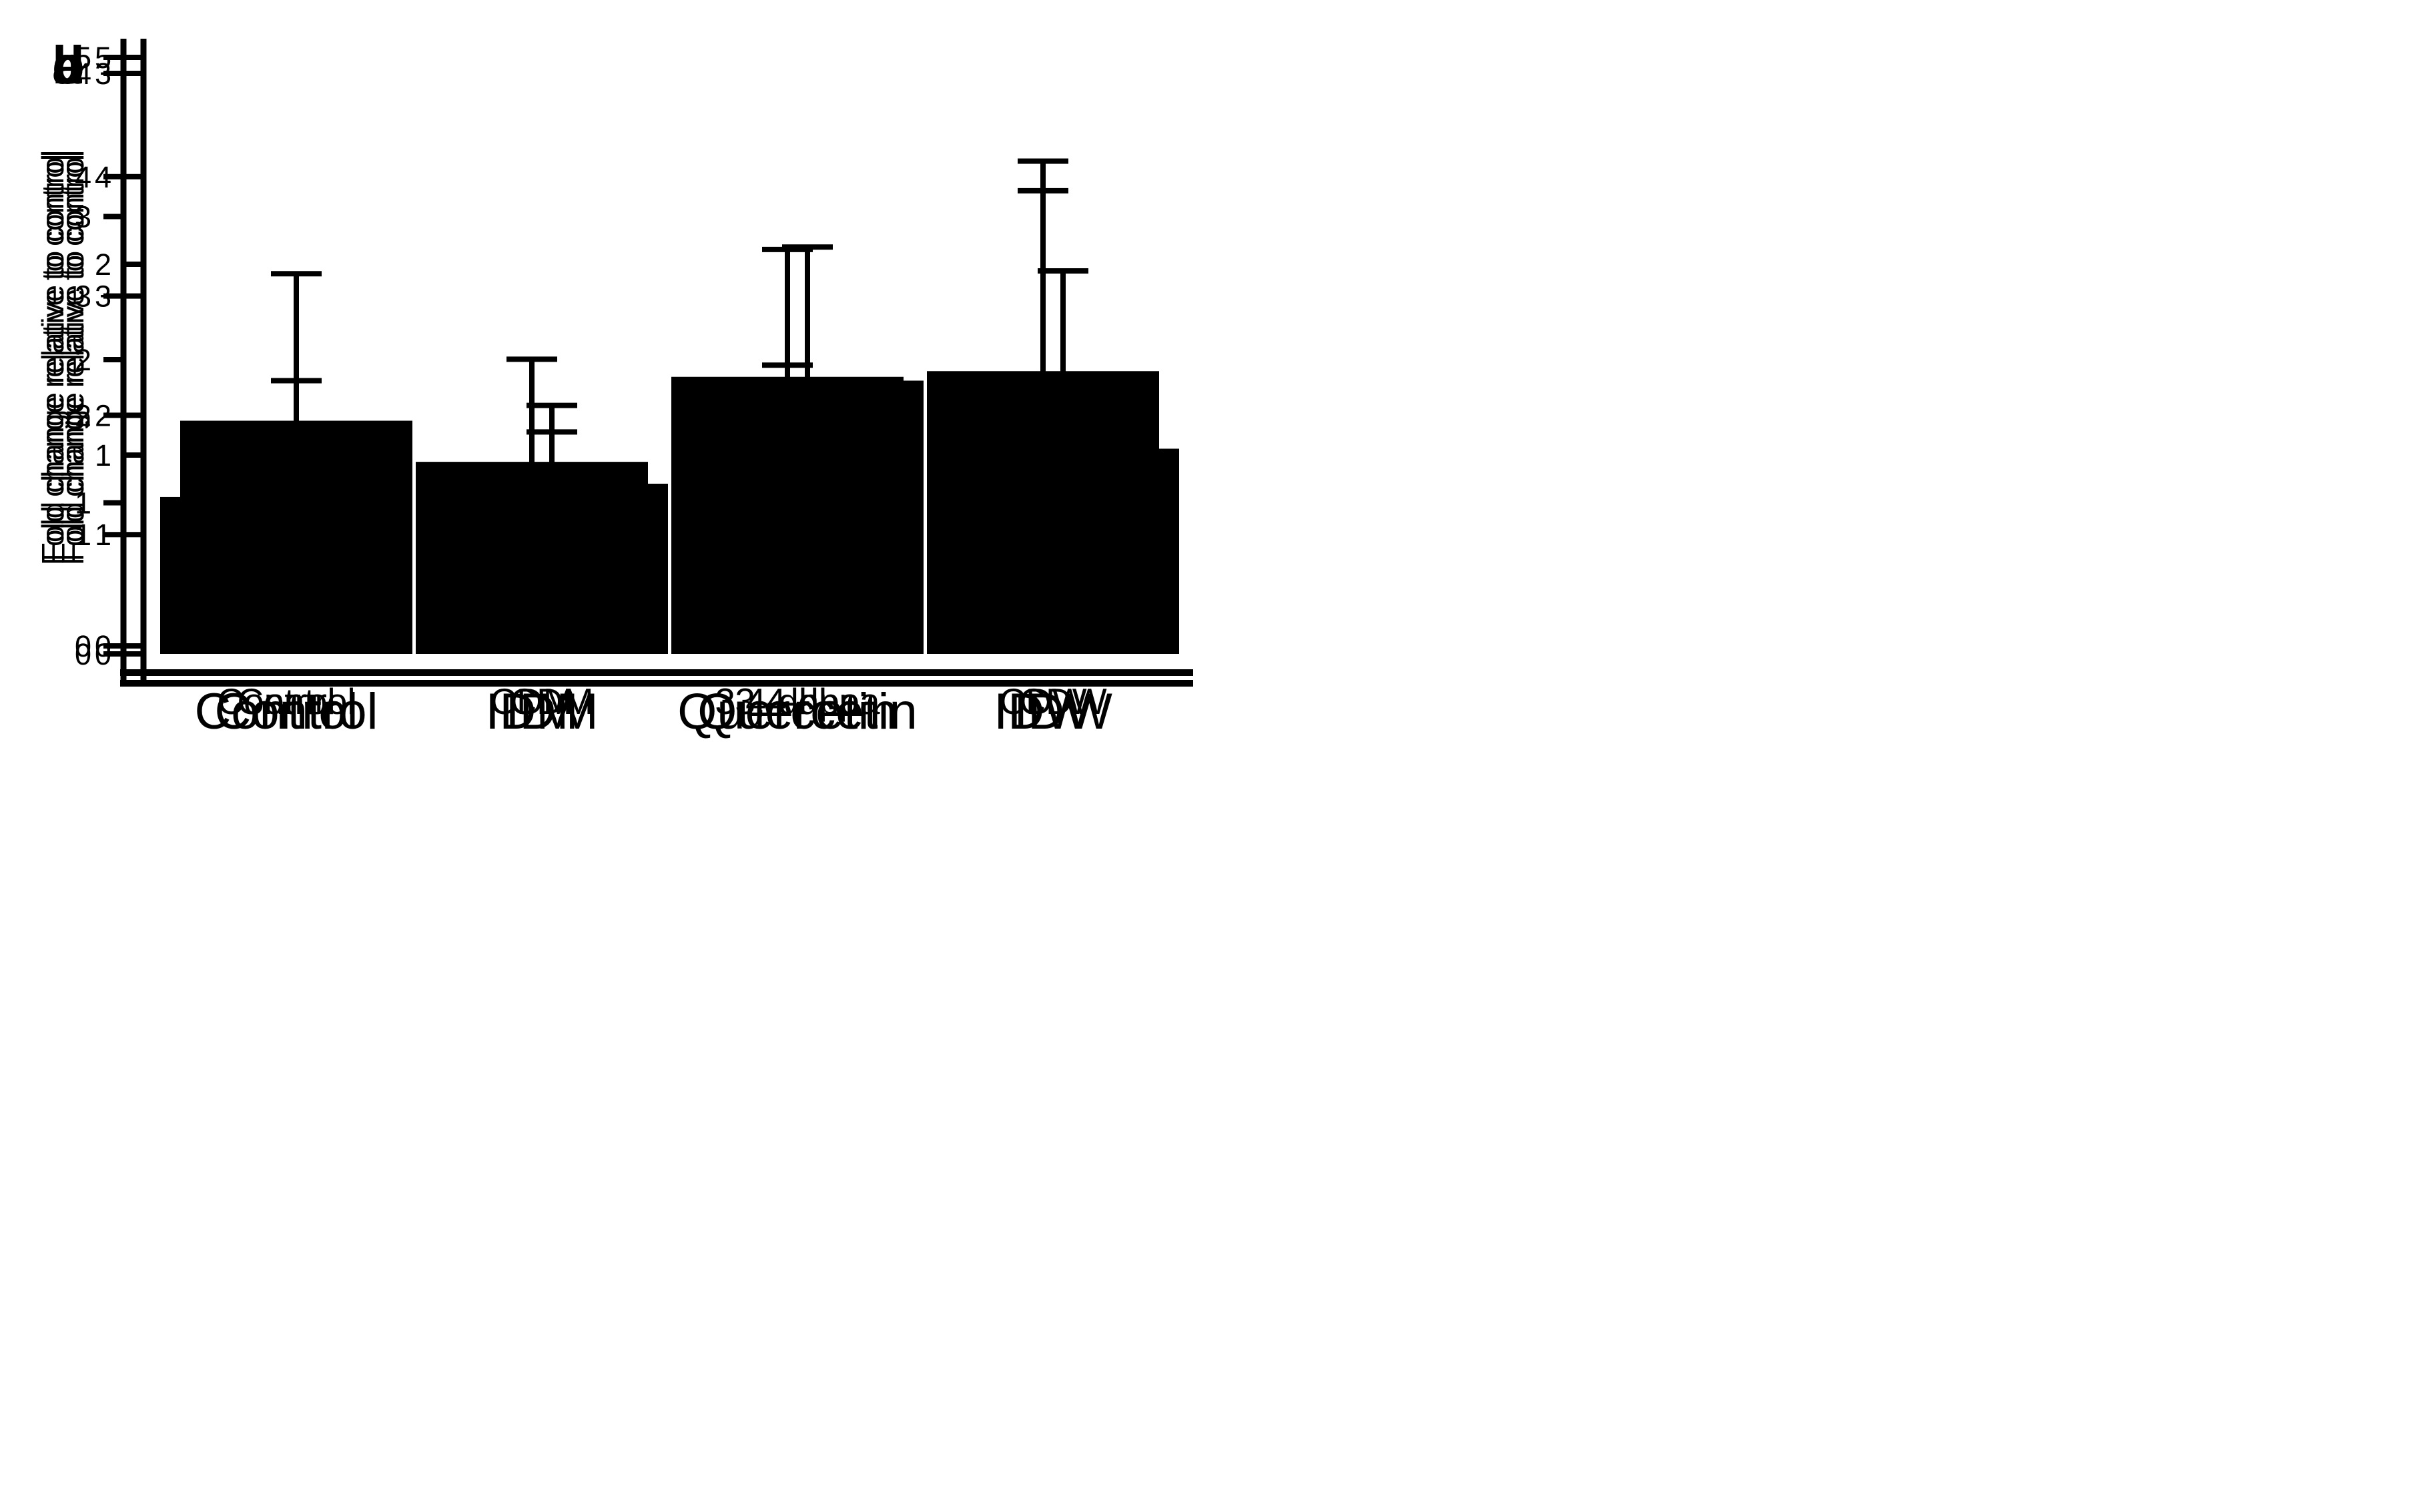 Image resolution: width=2415 pixels, height=1512 pixels. What do you see at coordinates (276, 588) in the screenshot?
I see `bar-control` at bounding box center [276, 588].